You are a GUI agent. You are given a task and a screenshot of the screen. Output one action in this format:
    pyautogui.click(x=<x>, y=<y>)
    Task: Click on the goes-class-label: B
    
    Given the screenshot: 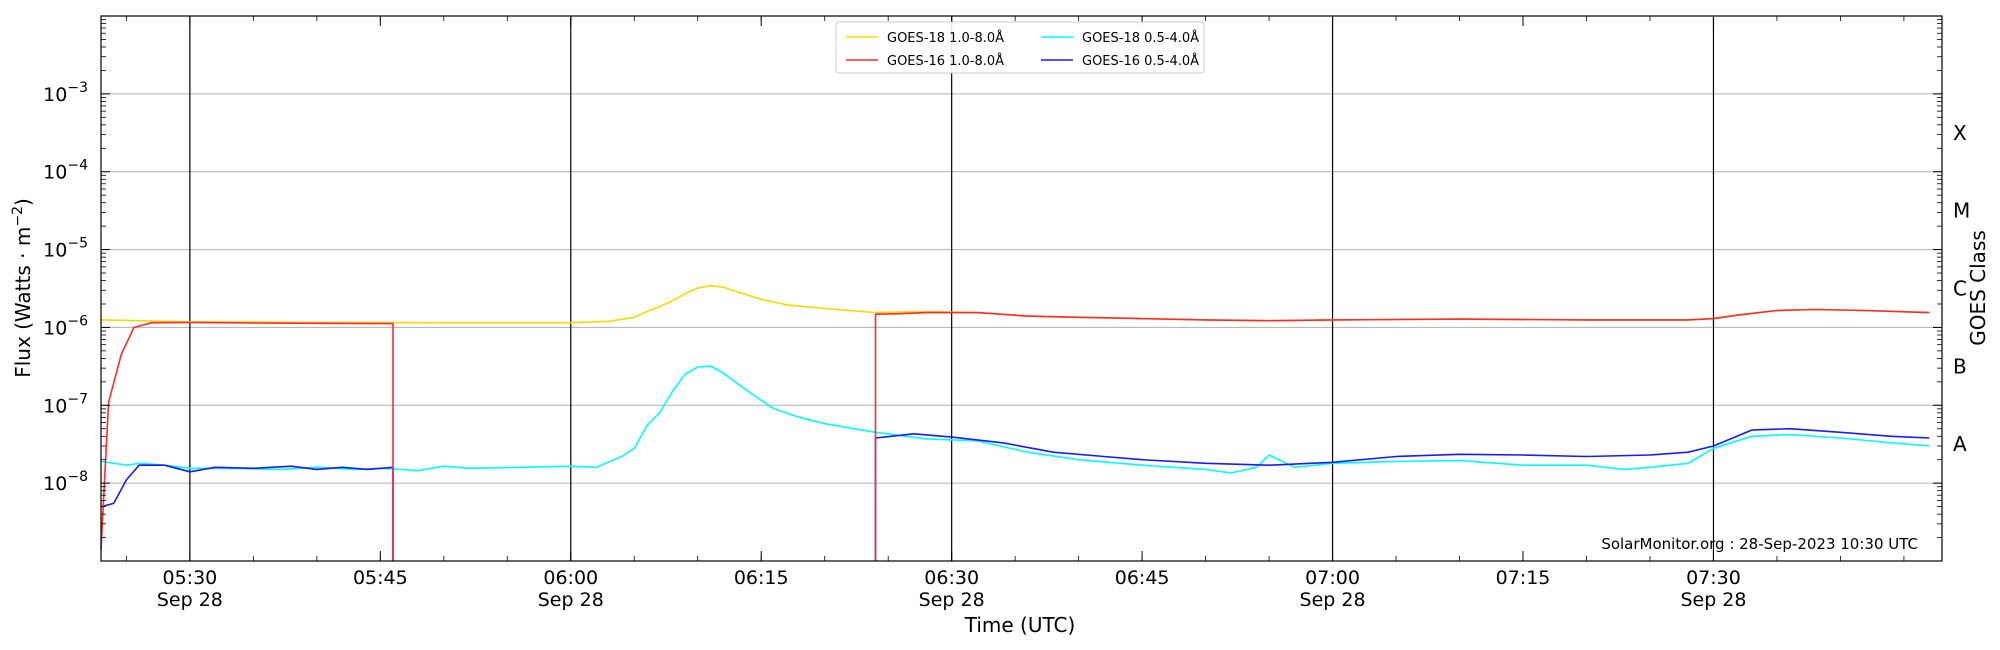 What is the action you would take?
    pyautogui.click(x=1960, y=366)
    